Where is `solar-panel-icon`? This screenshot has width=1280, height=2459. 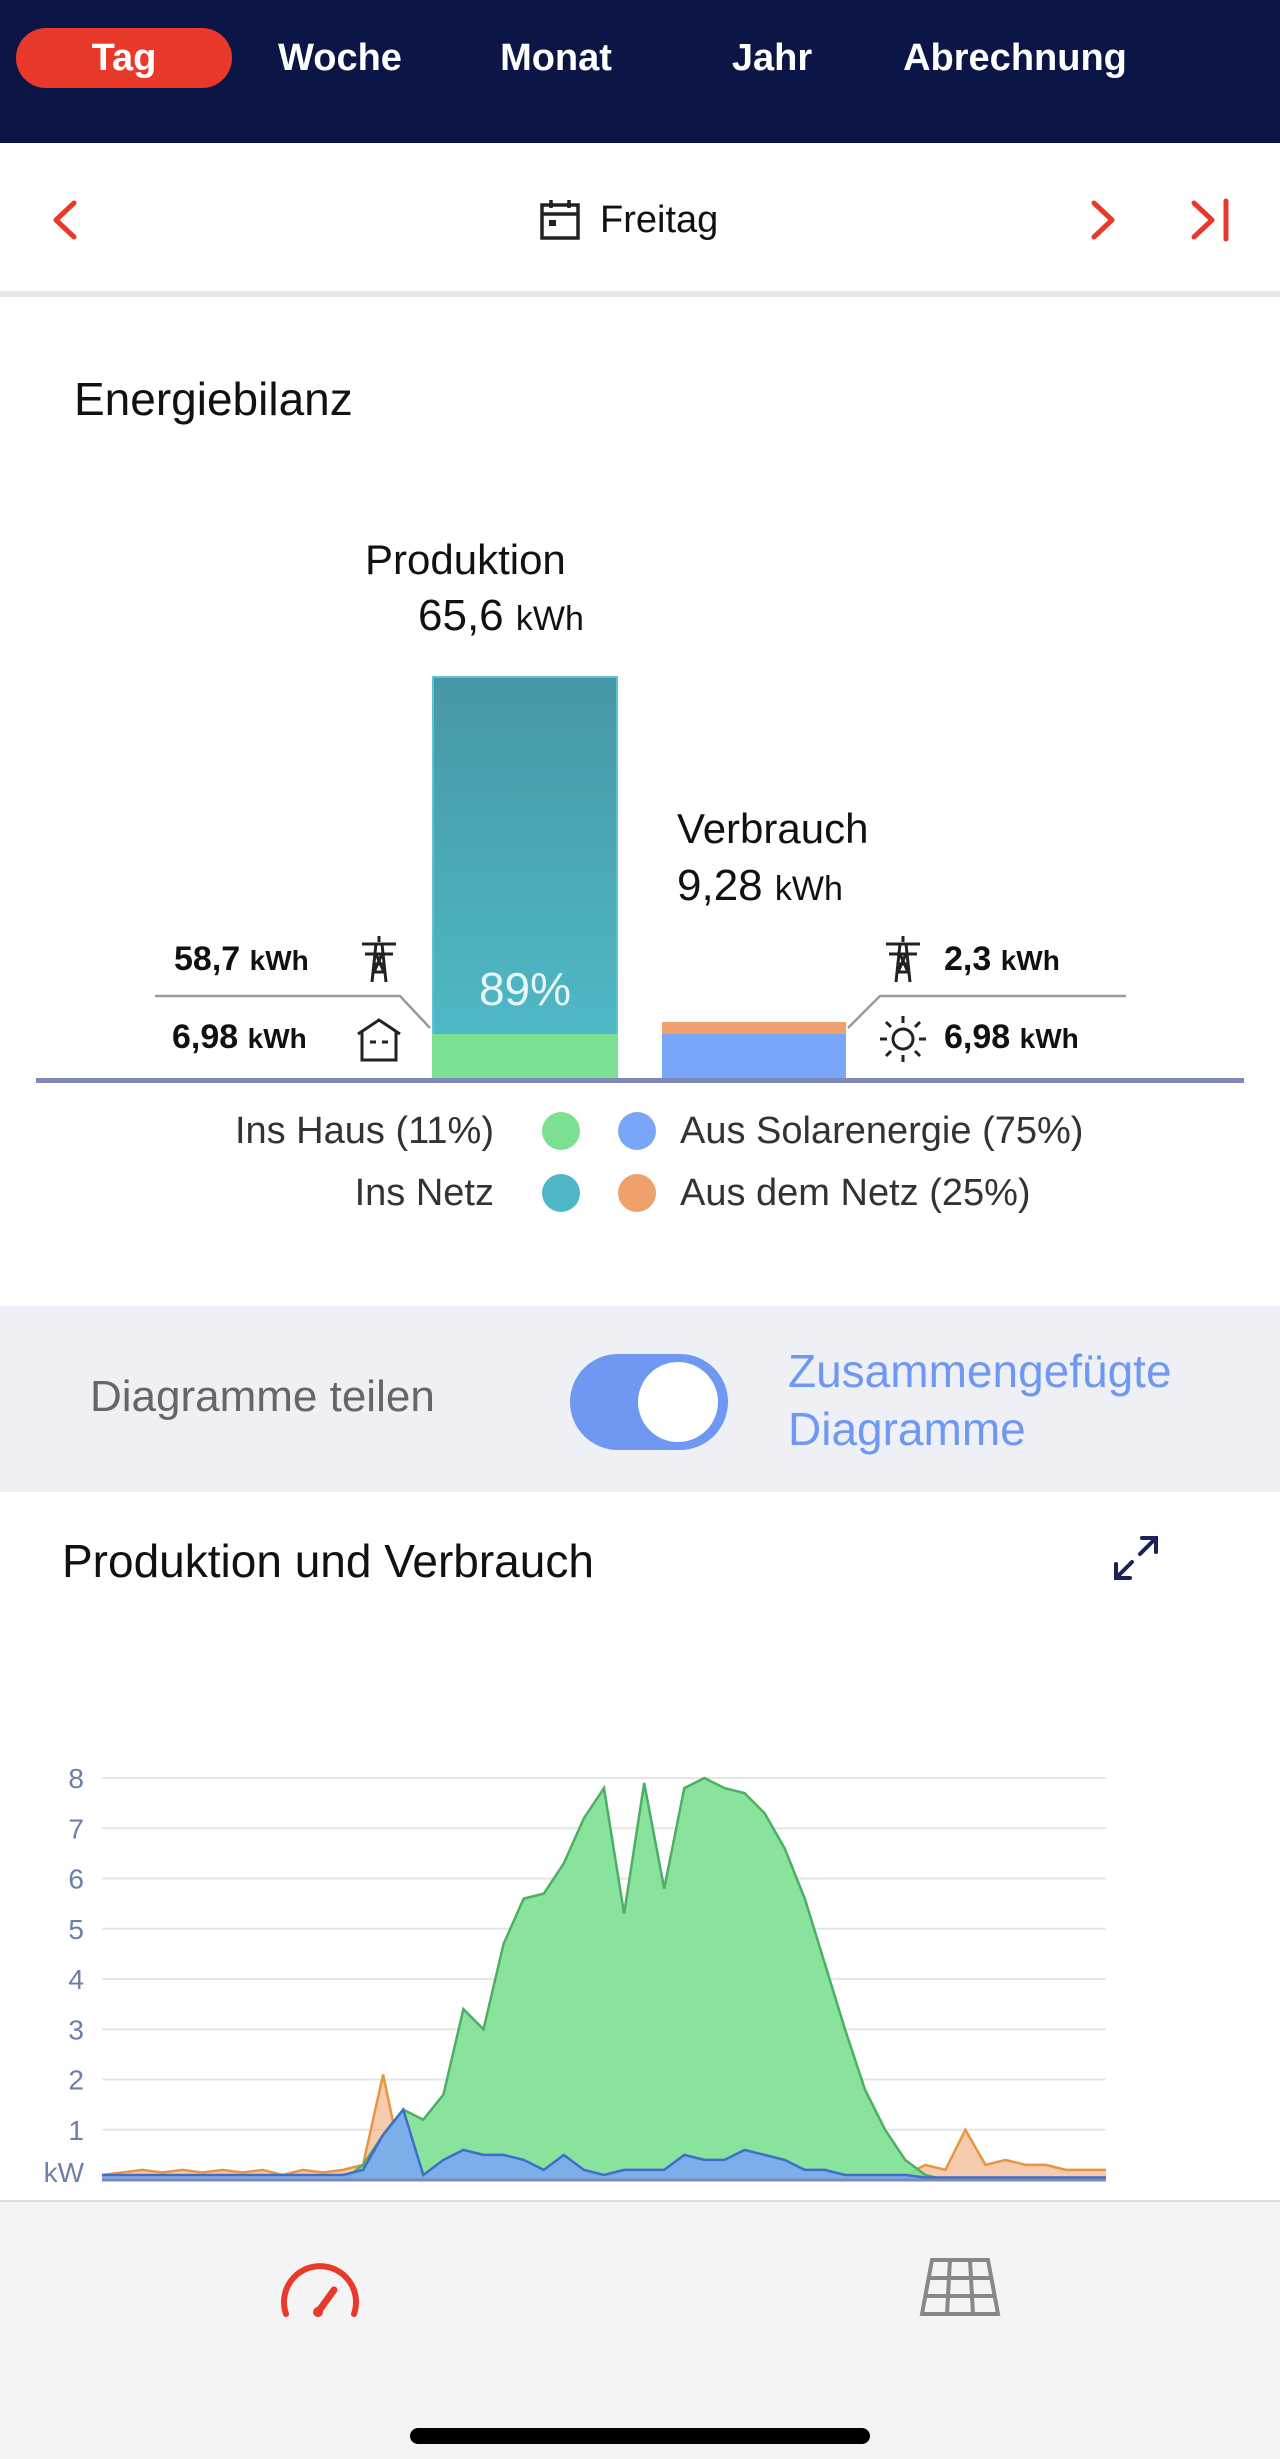 solar-panel-icon is located at coordinates (960, 2287).